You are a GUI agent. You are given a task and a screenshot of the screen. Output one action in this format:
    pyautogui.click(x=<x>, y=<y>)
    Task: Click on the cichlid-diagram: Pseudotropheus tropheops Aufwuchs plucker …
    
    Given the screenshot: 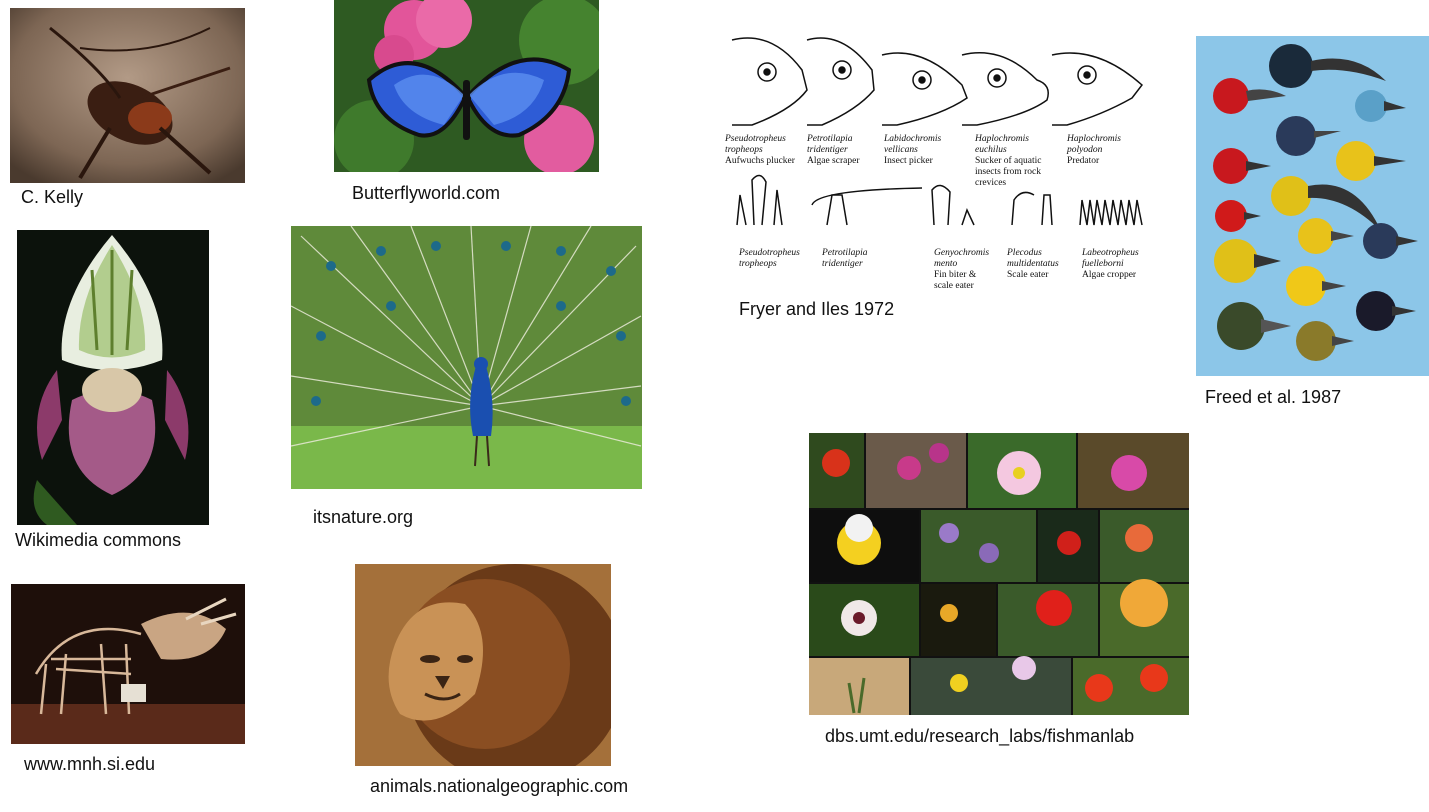 What is the action you would take?
    pyautogui.click(x=937, y=162)
    